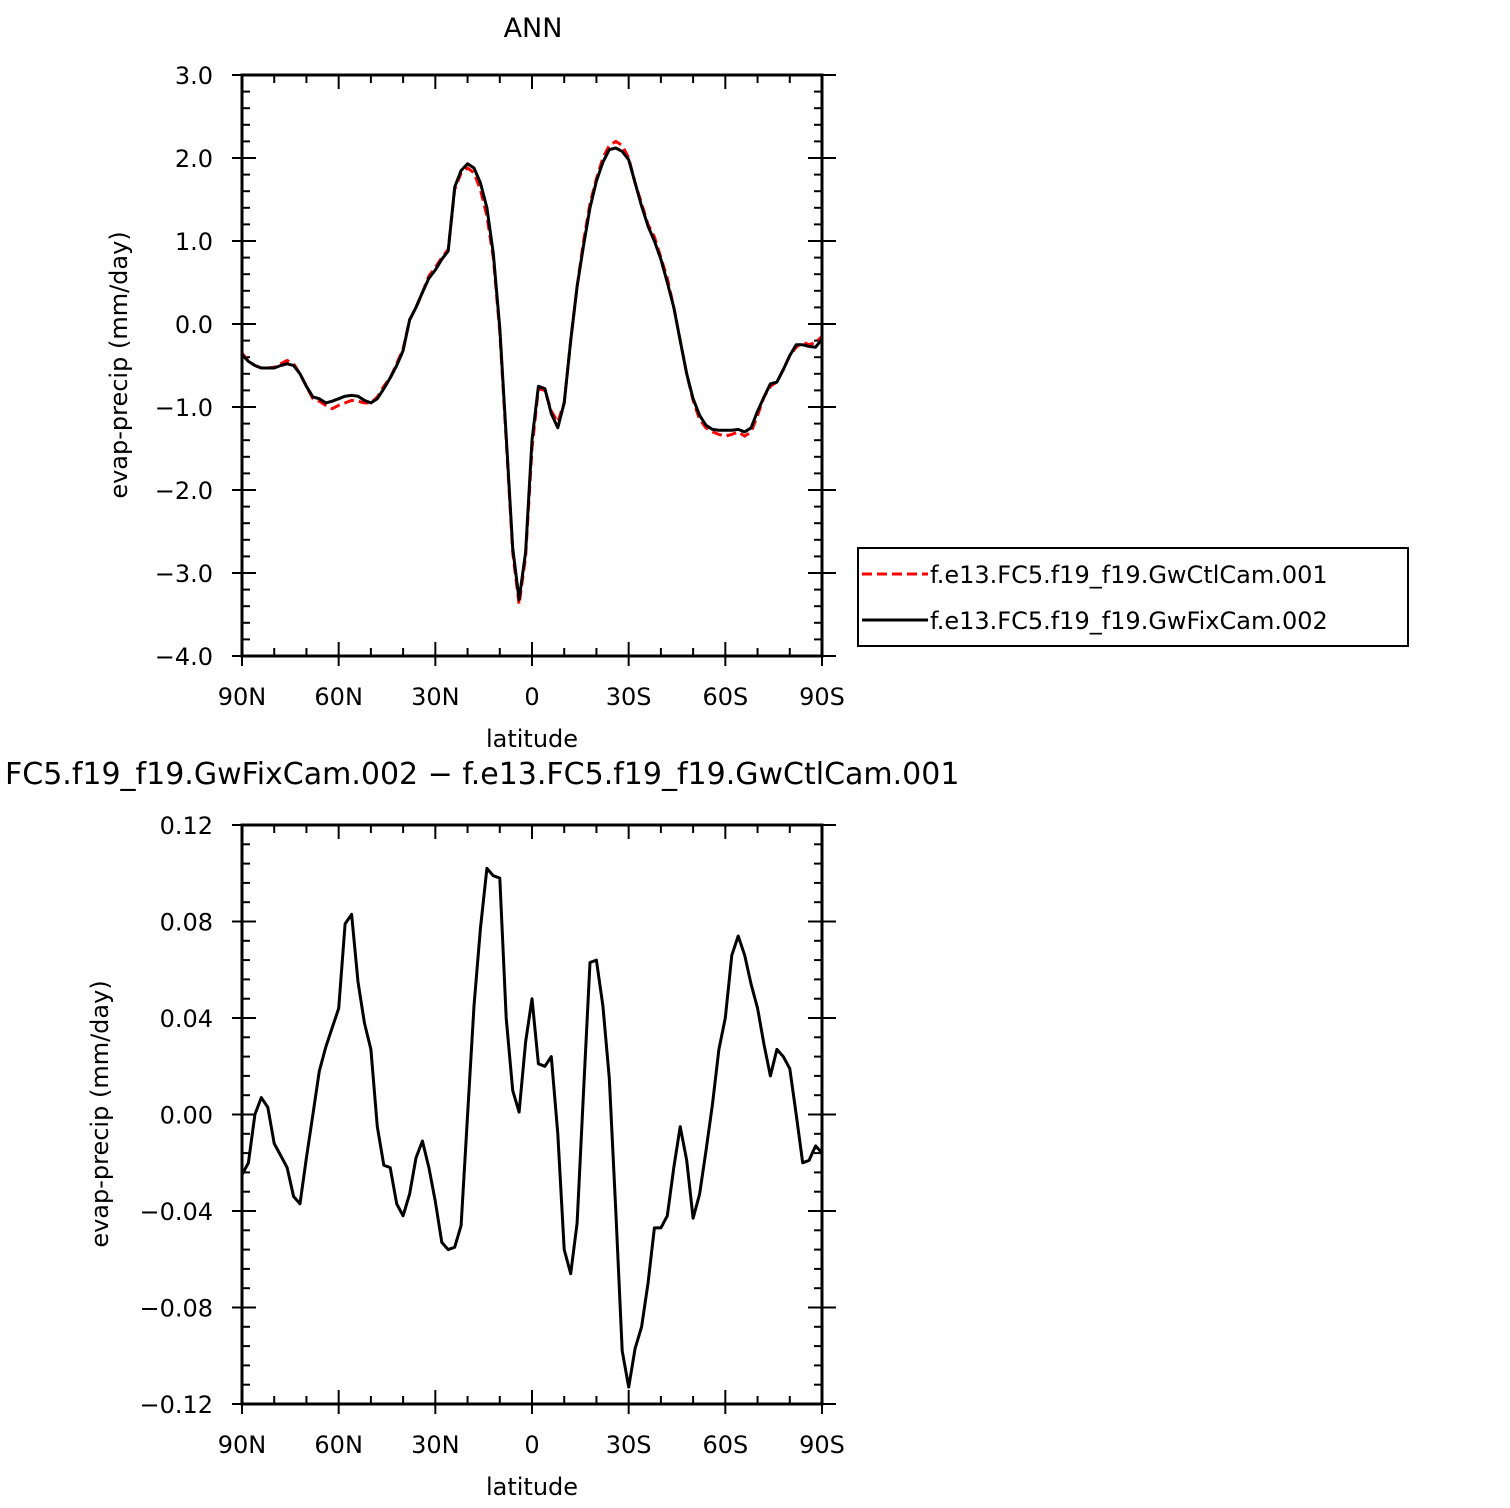  I want to click on y-tick-label: −4.0, so click(184, 657).